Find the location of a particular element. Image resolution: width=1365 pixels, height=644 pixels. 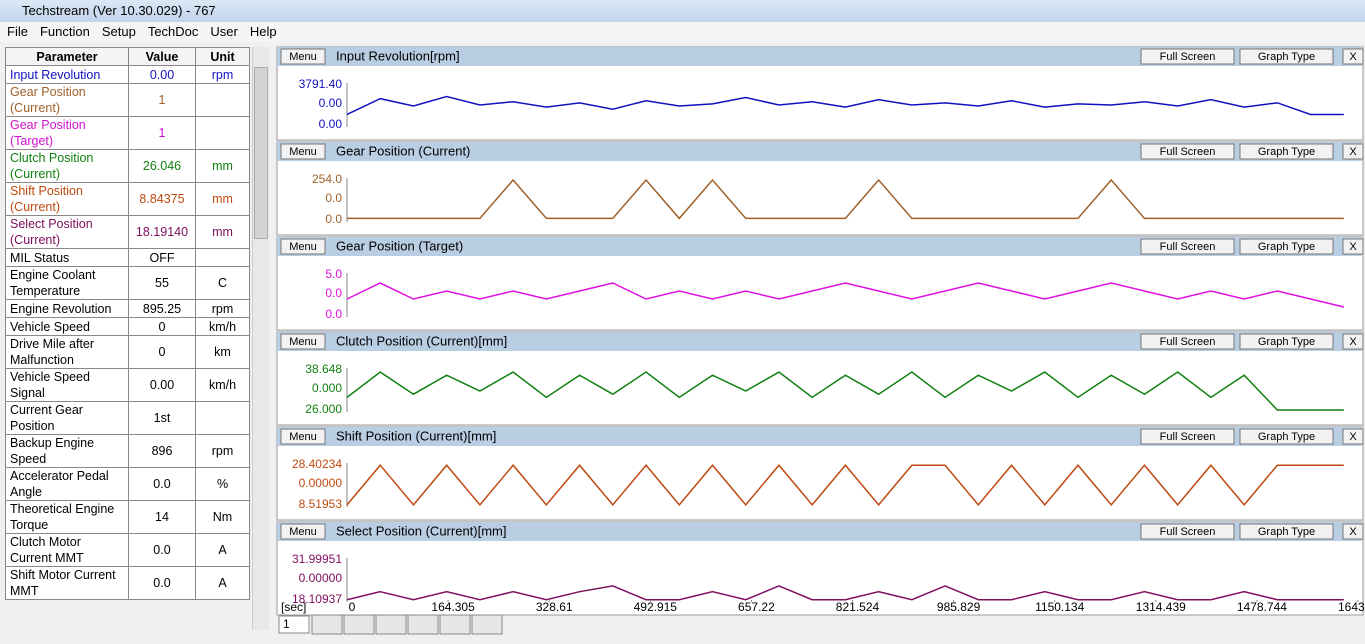

table-row: Engine Coolant Temperature 55 C is located at coordinates (127, 283).